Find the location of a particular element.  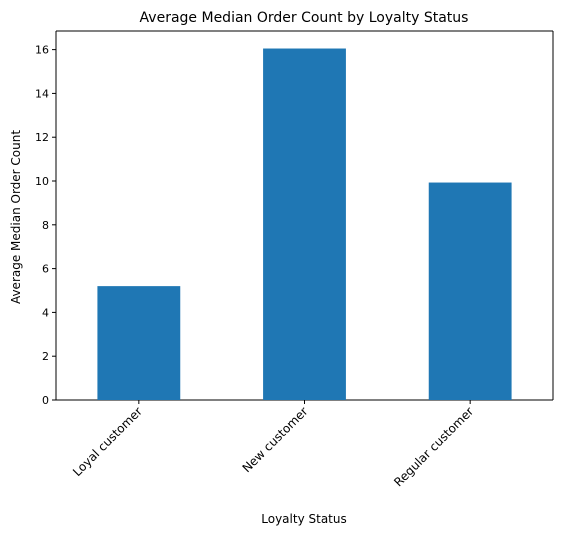

y-tick-label: 14 is located at coordinates (42, 93).